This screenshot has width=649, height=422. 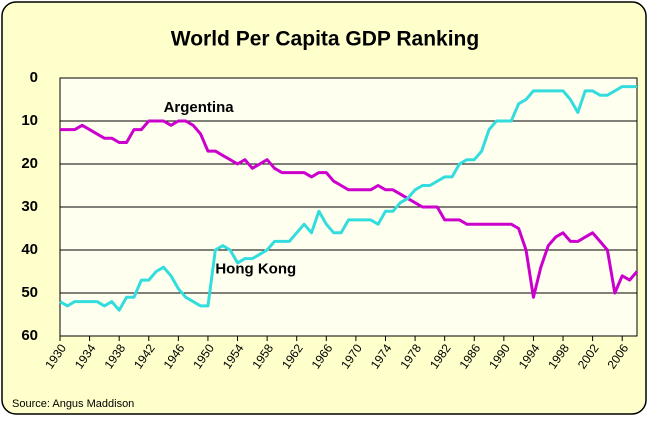 What do you see at coordinates (29, 292) in the screenshot?
I see `y-tick-label: 50` at bounding box center [29, 292].